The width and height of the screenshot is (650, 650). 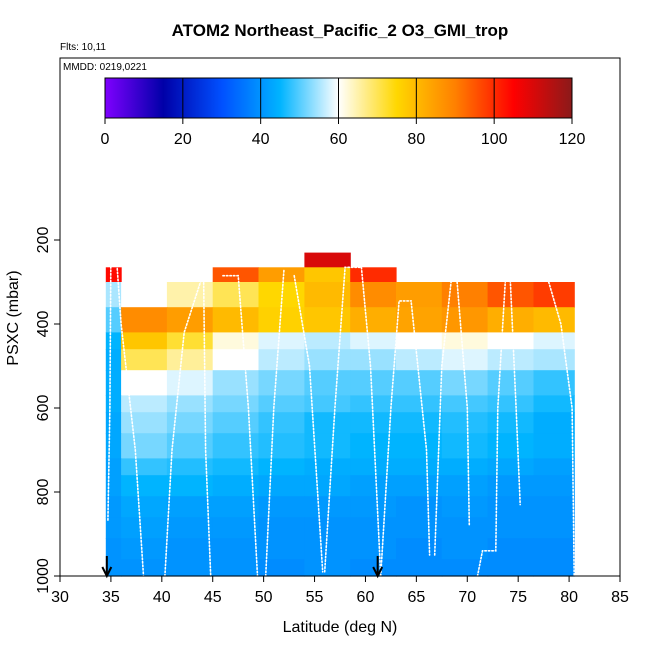 I want to click on chart-title: ATOM2 Northeast_Pacific_2 O3_GMI_trop, so click(x=340, y=30).